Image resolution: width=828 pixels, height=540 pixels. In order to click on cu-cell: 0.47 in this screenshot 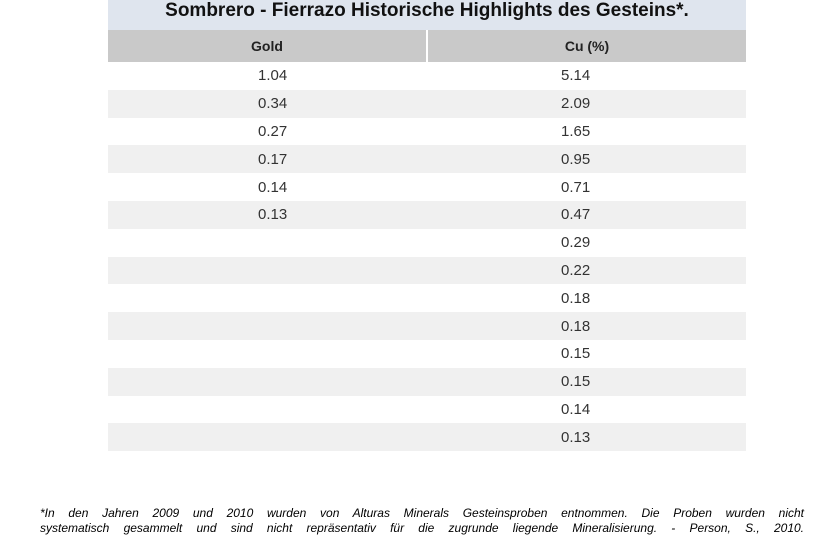, I will do `click(586, 214)`.